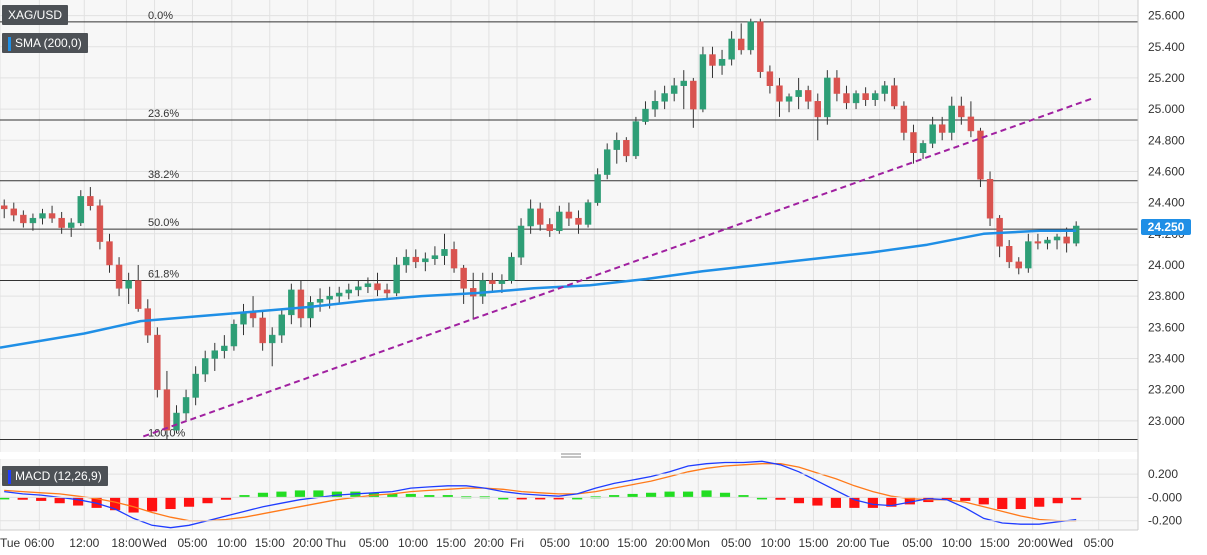 This screenshot has width=1207, height=555. Describe the element at coordinates (55, 476) in the screenshot. I see `macd-indicator-label: MACD (12,26,9)` at that location.